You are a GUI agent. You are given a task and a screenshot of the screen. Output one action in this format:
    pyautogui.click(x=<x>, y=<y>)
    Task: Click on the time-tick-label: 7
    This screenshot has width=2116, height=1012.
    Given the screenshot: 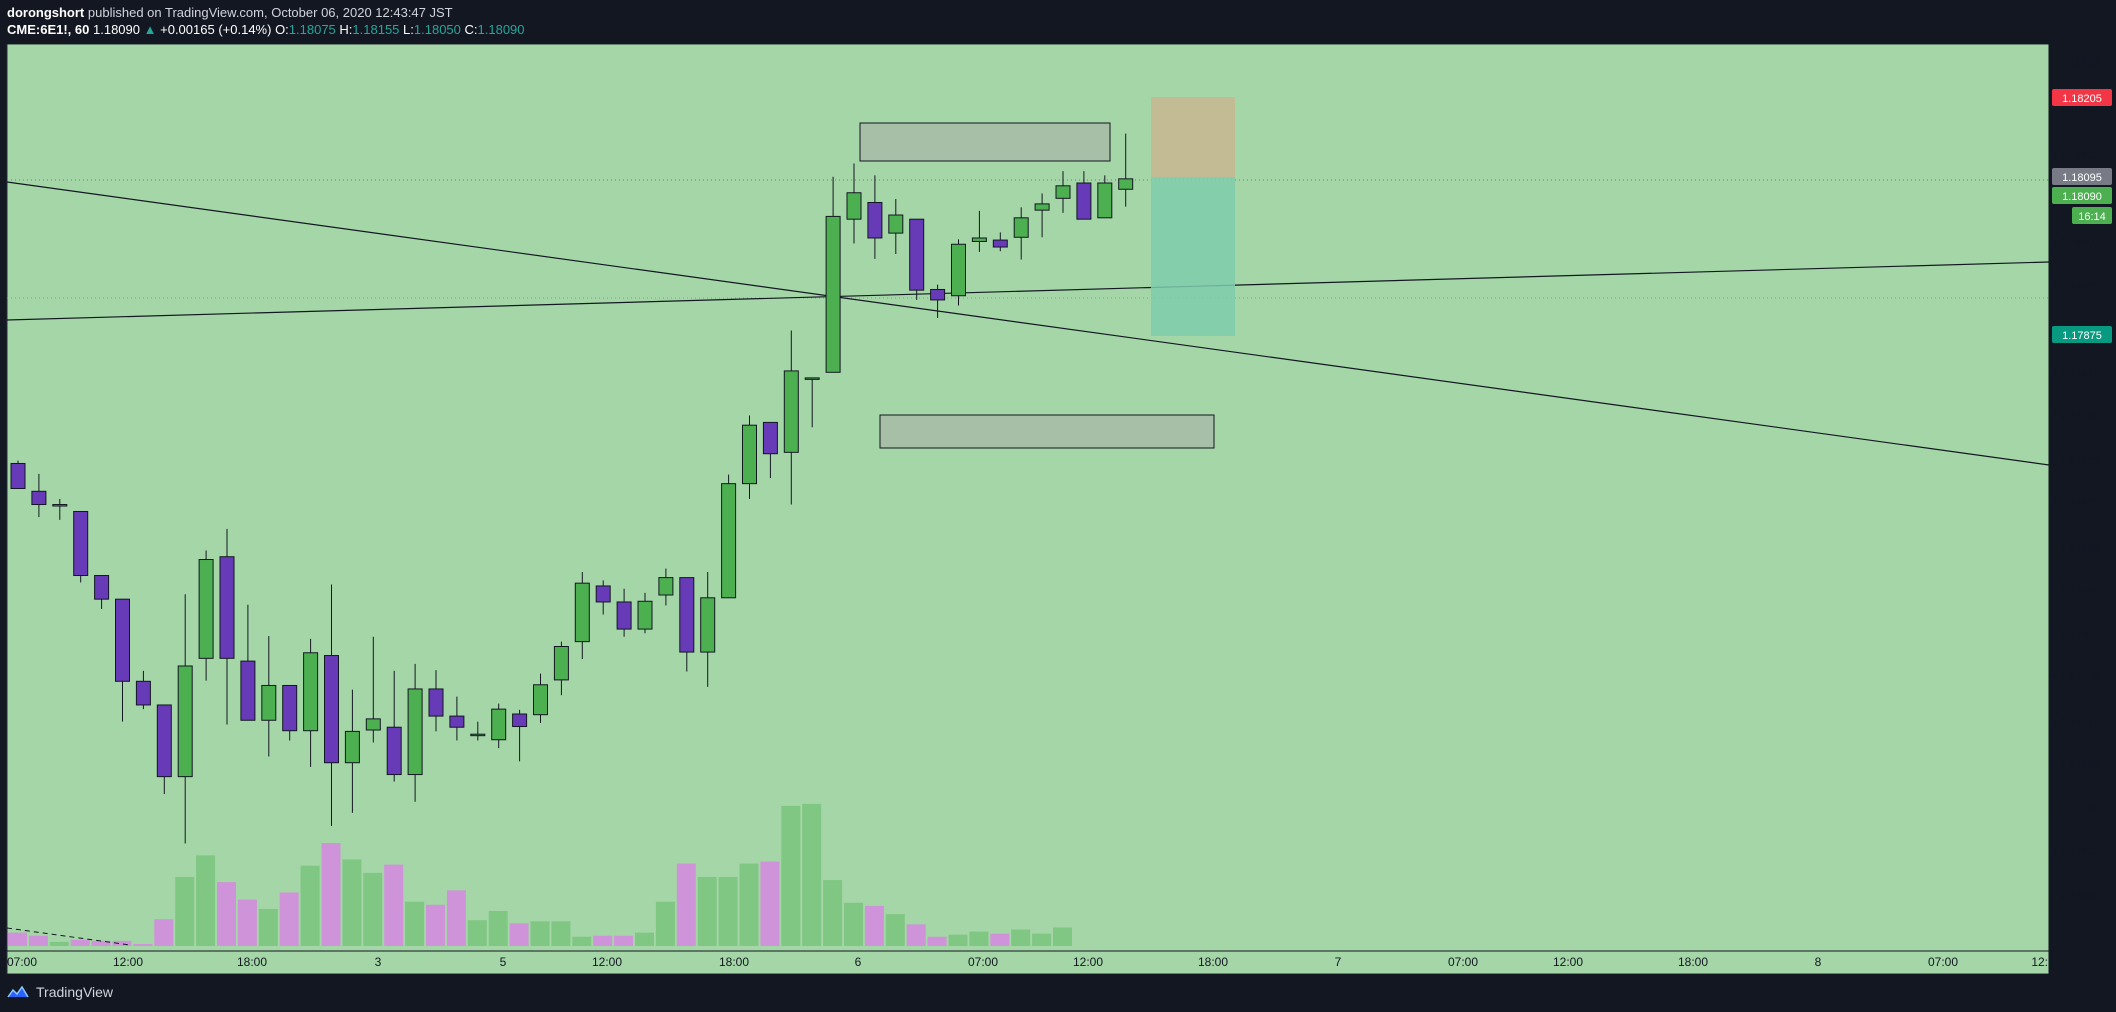 What is the action you would take?
    pyautogui.click(x=1338, y=962)
    